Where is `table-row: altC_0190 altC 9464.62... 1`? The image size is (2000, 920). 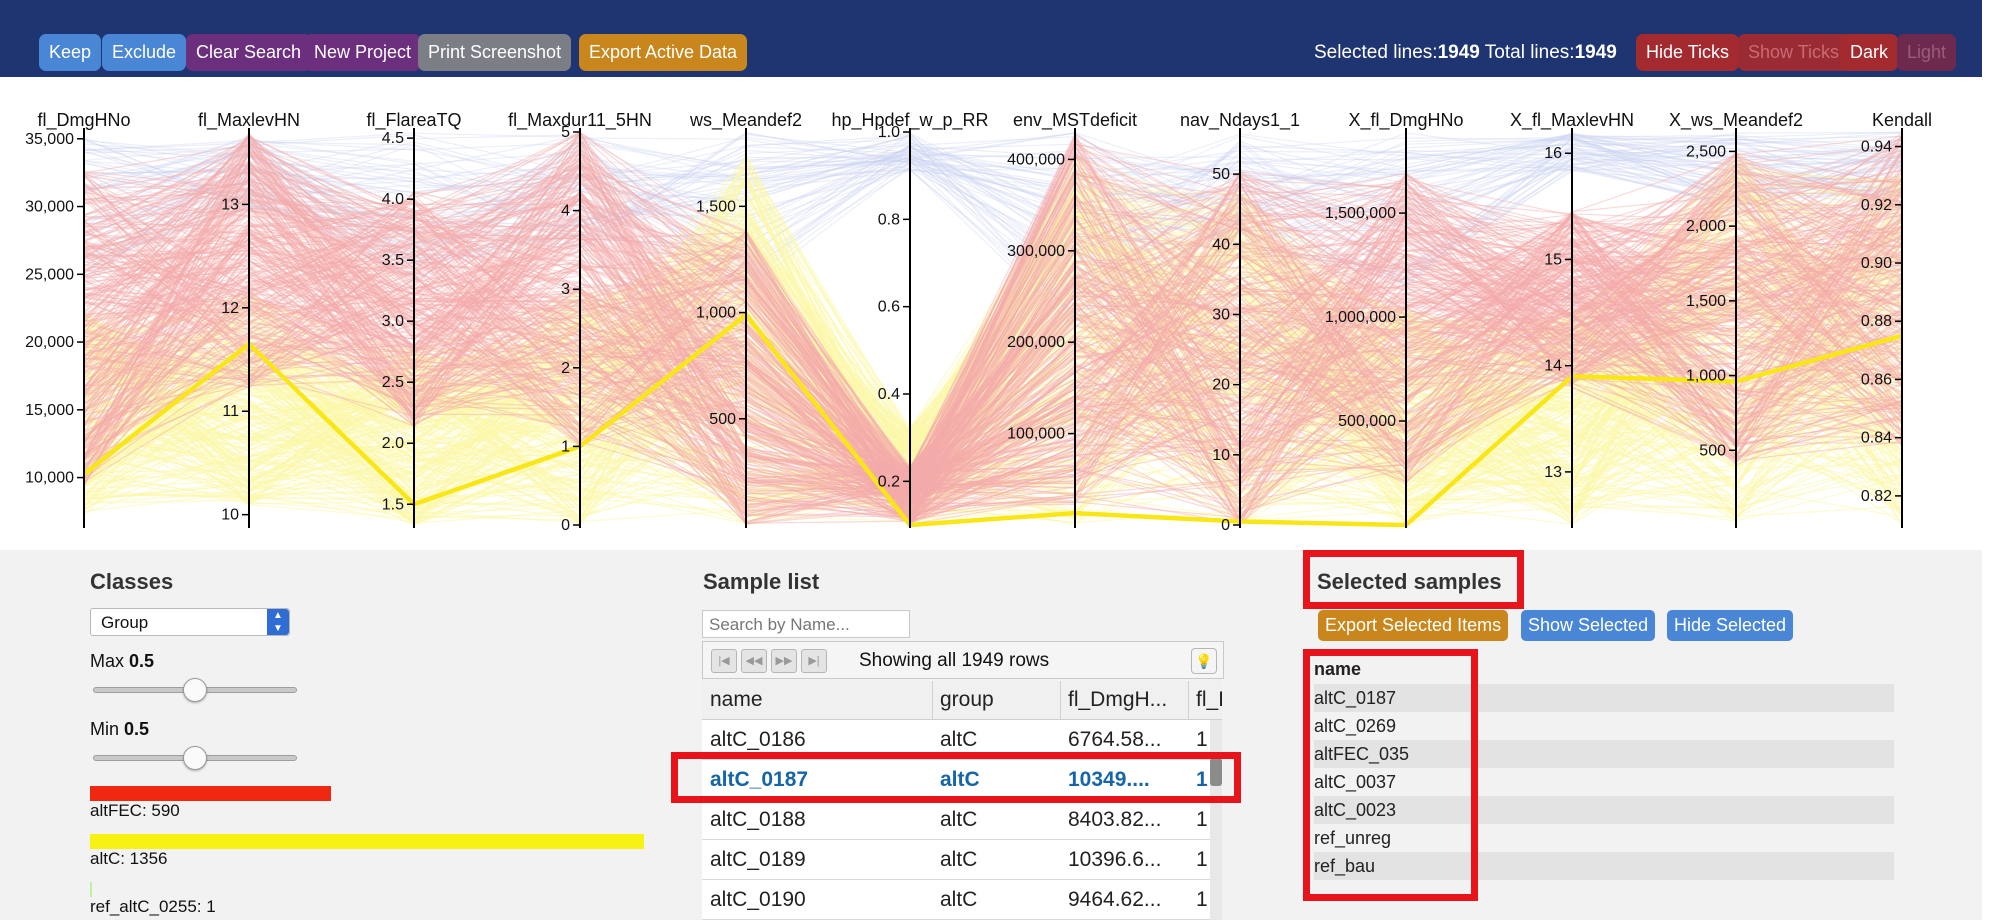
table-row: altC_0190 altC 9464.62... 1 is located at coordinates (962, 900).